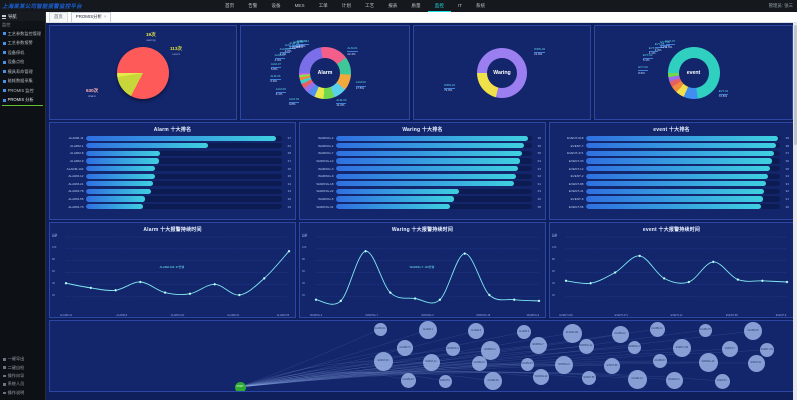 The image size is (797, 400). What do you see at coordinates (620, 334) in the screenshot?
I see `graph-node: ALARM-12` at bounding box center [620, 334].